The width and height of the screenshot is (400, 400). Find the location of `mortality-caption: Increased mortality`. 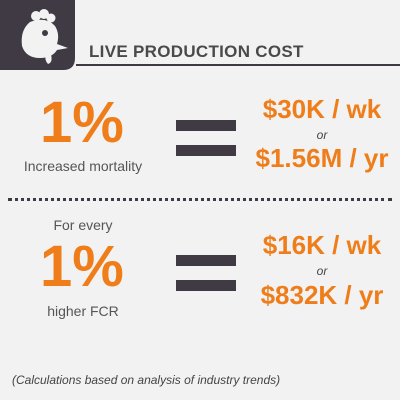

mortality-caption: Increased mortality is located at coordinates (83, 166).